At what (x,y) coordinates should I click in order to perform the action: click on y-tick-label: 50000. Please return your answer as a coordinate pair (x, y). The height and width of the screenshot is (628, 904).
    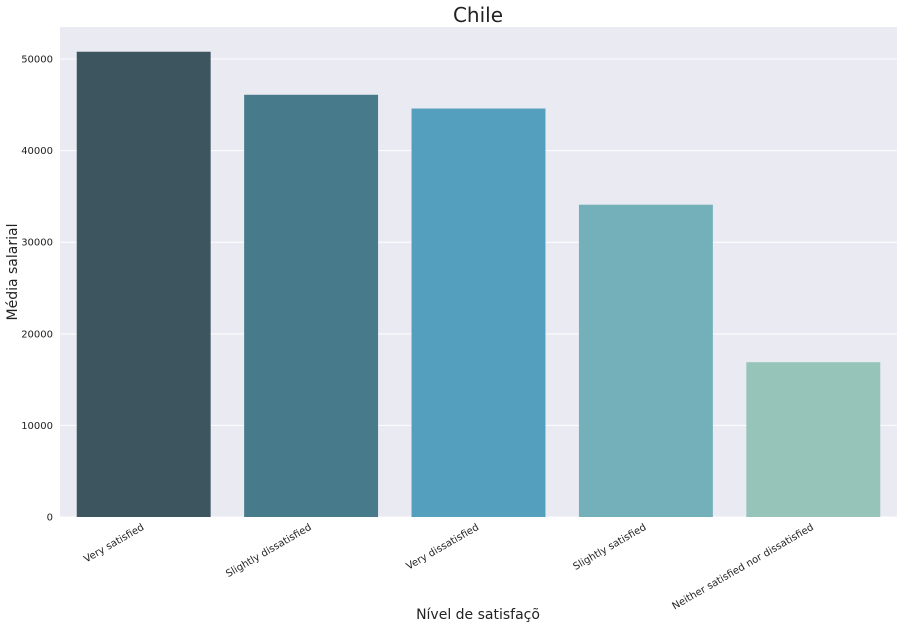
    Looking at the image, I should click on (37, 60).